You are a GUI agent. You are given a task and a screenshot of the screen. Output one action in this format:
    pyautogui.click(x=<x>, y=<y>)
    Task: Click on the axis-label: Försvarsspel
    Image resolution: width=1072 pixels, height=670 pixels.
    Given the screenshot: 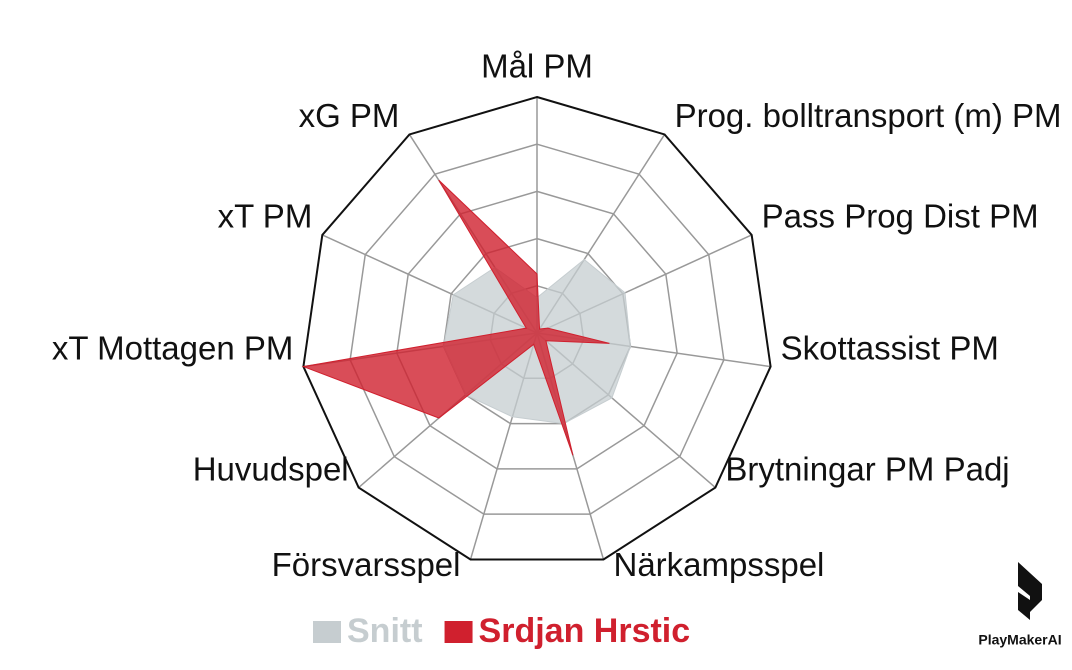 What is the action you would take?
    pyautogui.click(x=366, y=564)
    